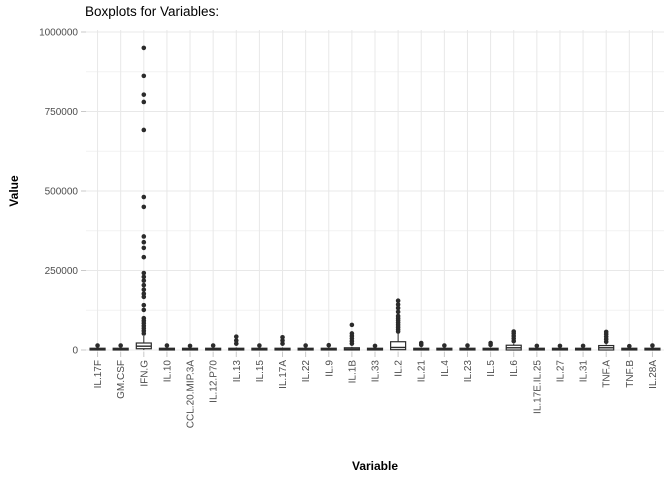  What do you see at coordinates (653, 374) in the screenshot?
I see `x-tick-label: IL.28A` at bounding box center [653, 374].